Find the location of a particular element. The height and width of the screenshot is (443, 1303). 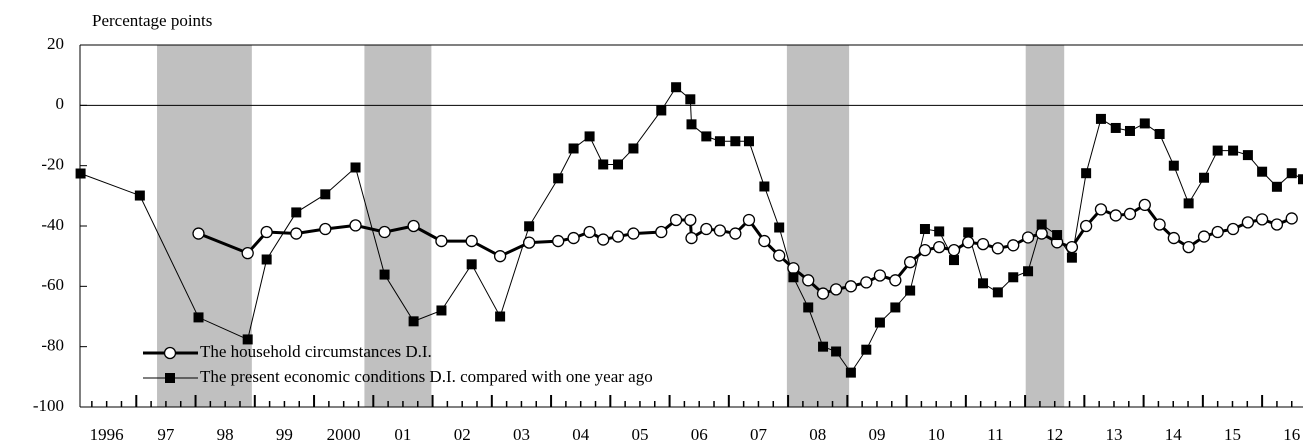

y-tick-label: 20 is located at coordinates (55, 43).